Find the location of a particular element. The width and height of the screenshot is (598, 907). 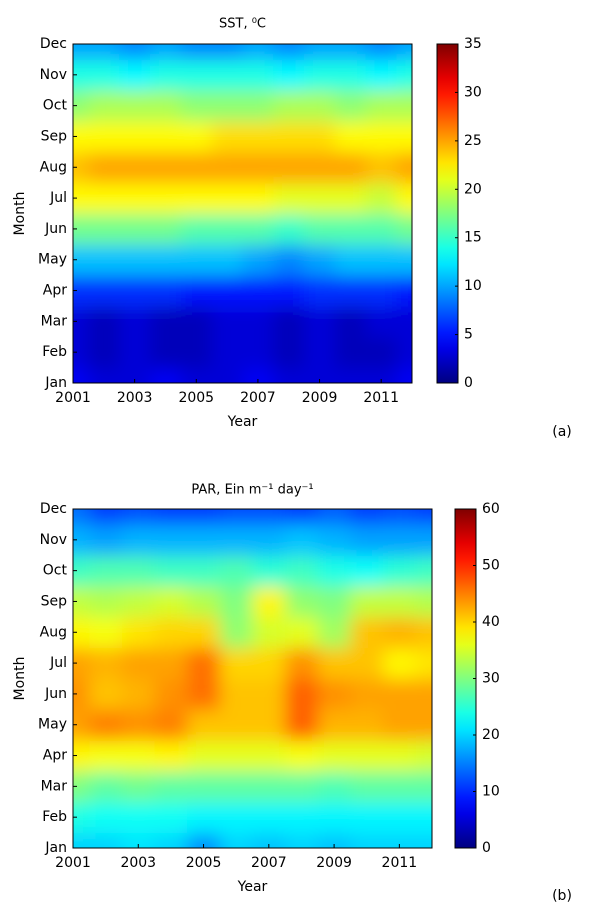

colorbar-tick-label: 15 is located at coordinates (473, 238).